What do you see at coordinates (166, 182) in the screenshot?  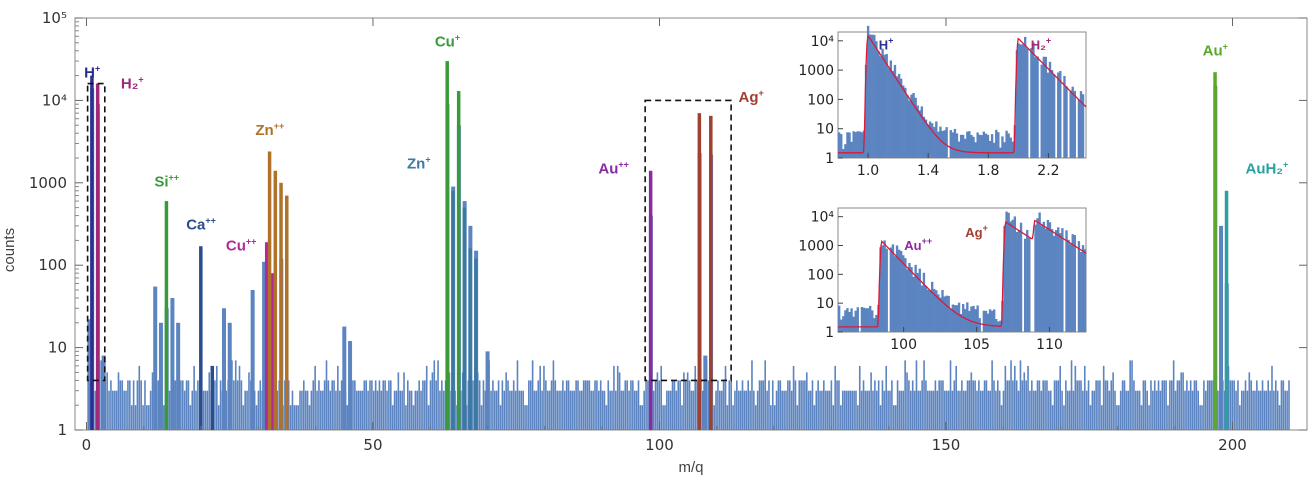 I see `peak-label: Si++` at bounding box center [166, 182].